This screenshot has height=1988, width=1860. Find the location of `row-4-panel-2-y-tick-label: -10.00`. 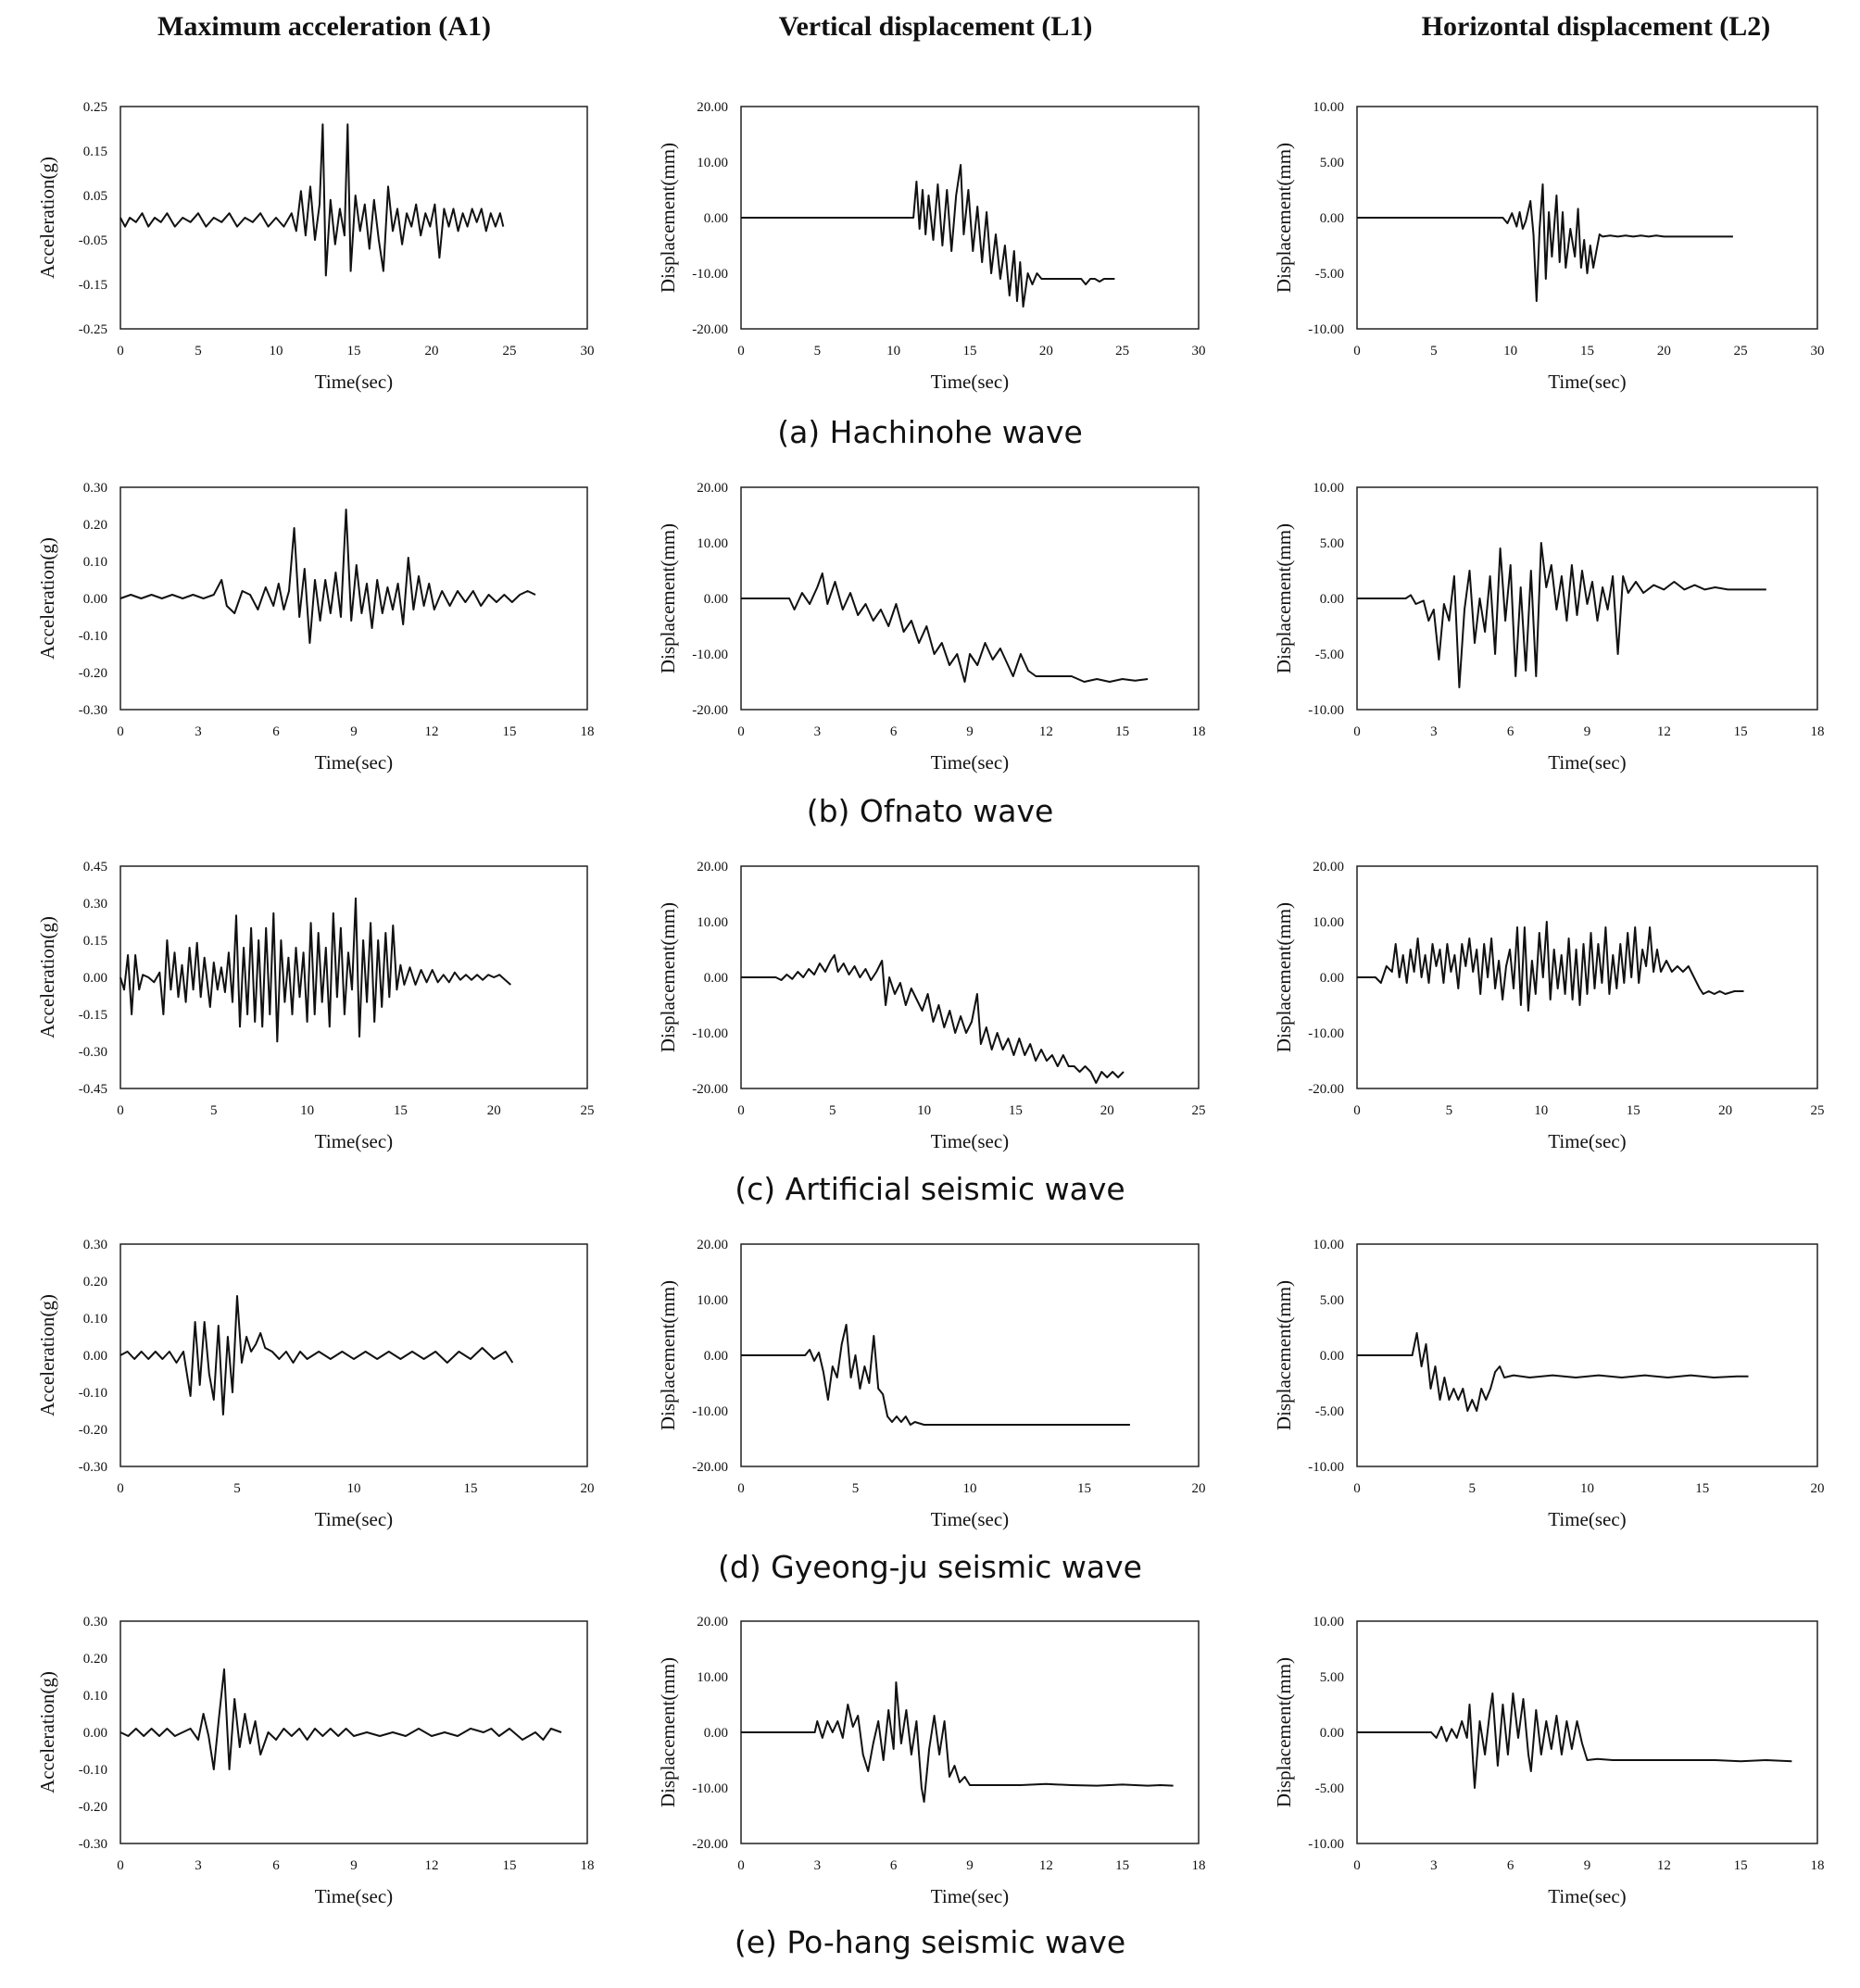

row-4-panel-2-y-tick-label: -10.00 is located at coordinates (710, 1411).